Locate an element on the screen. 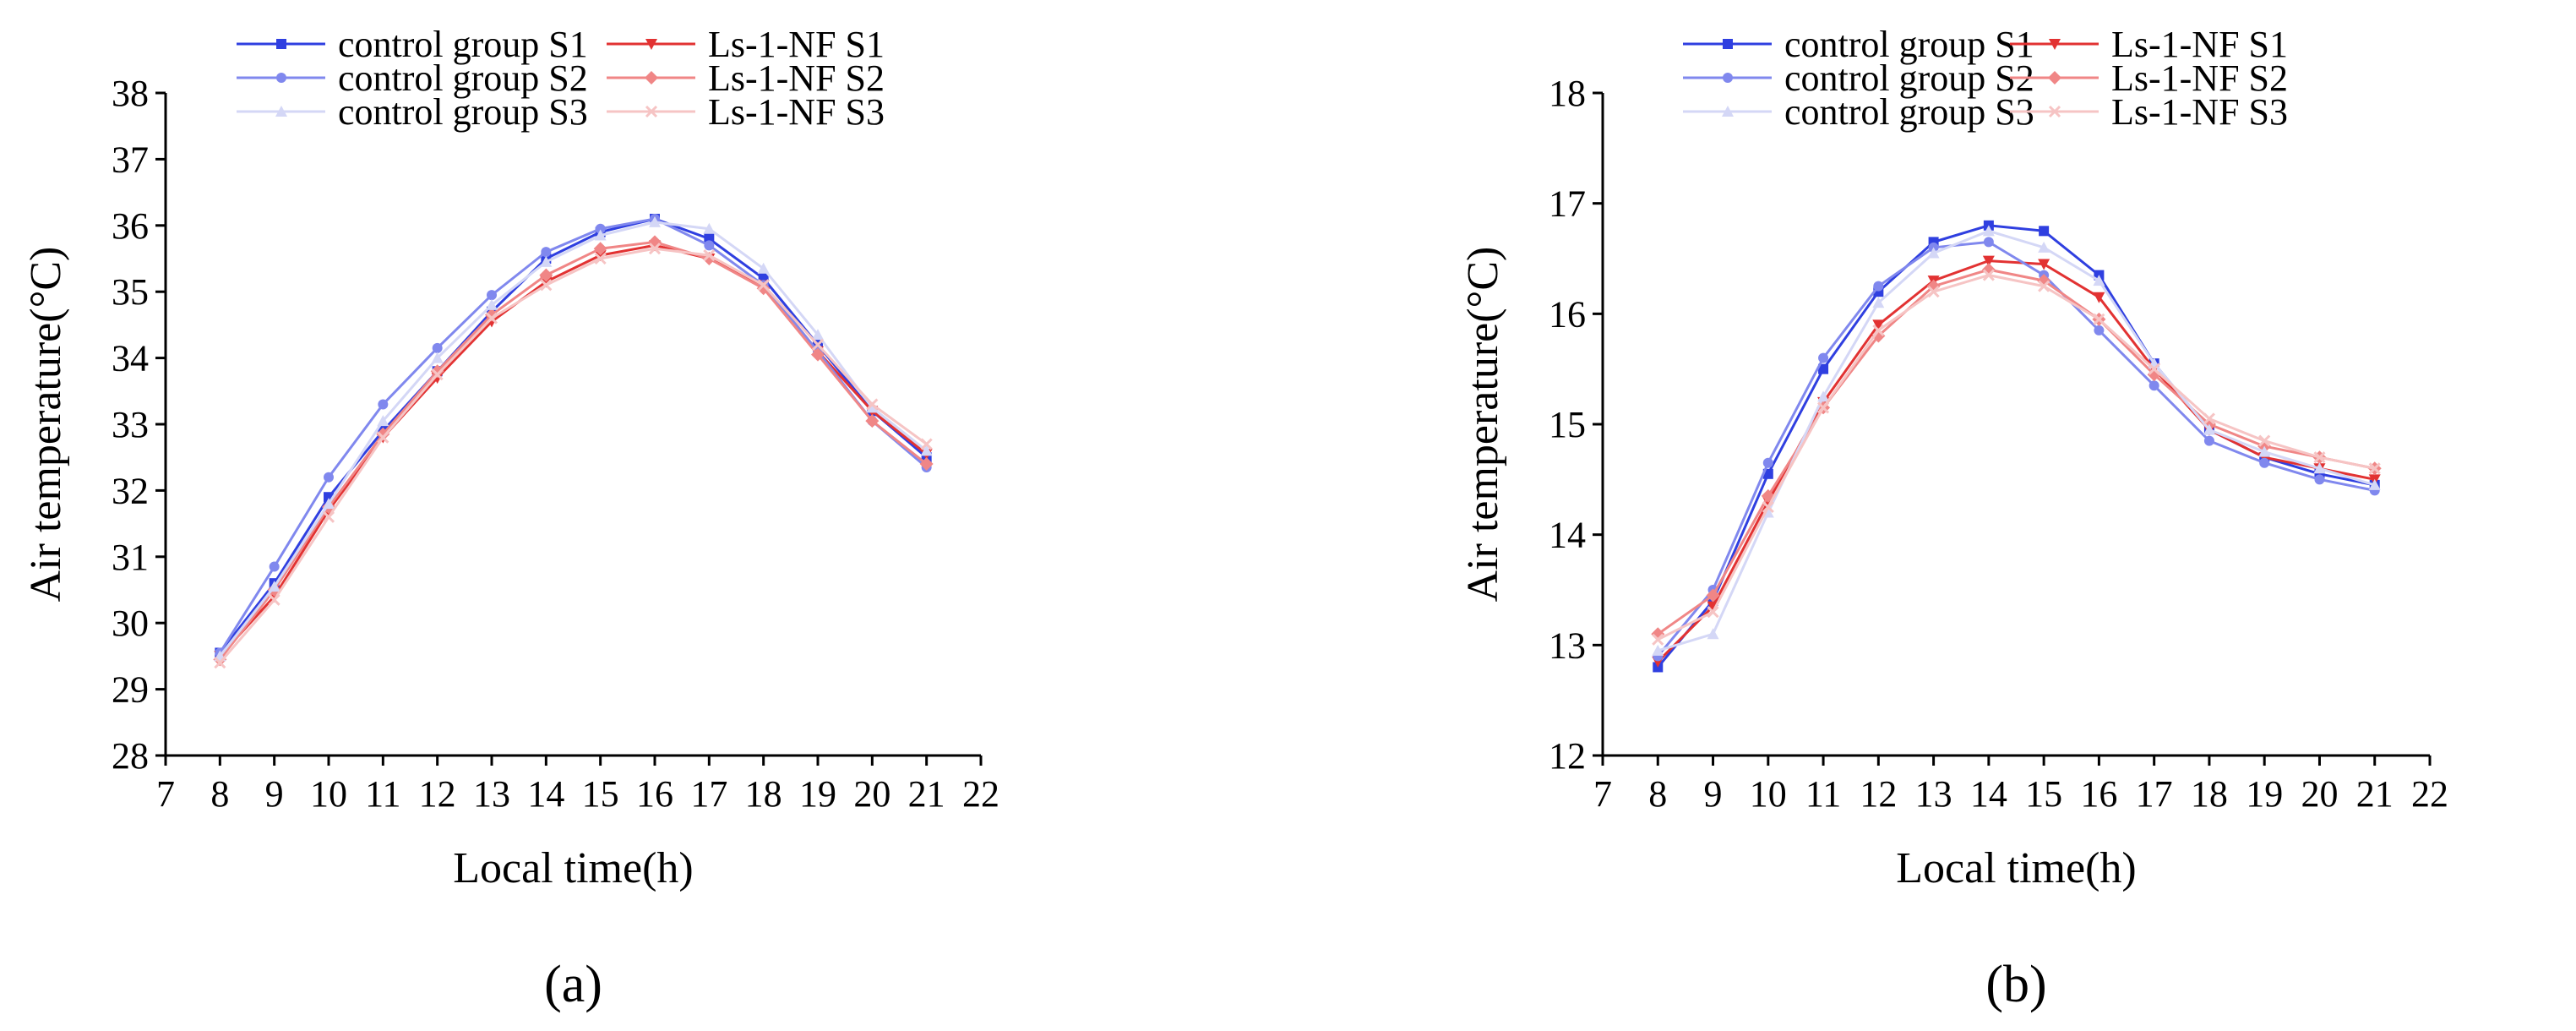 The width and height of the screenshot is (2576, 1031). x-tick-label: 17 is located at coordinates (2154, 794).